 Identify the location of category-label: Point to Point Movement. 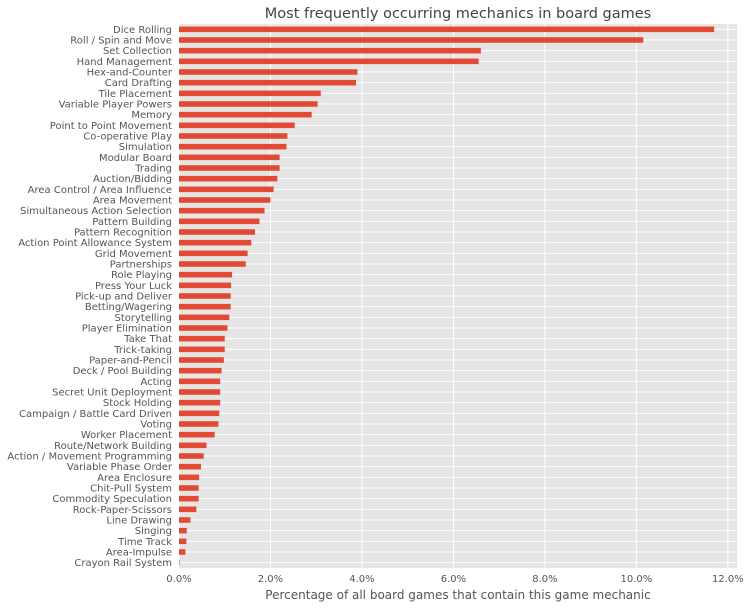
(111, 126).